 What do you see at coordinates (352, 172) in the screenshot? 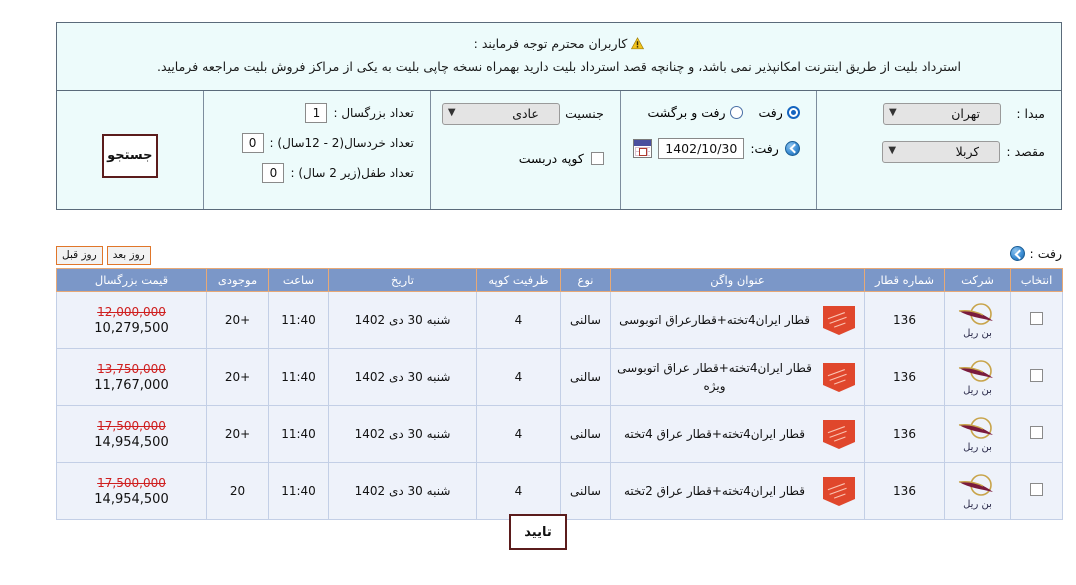
I see `infant-count-label: تعداد طفل(زیر 2 سال) :` at bounding box center [352, 172].